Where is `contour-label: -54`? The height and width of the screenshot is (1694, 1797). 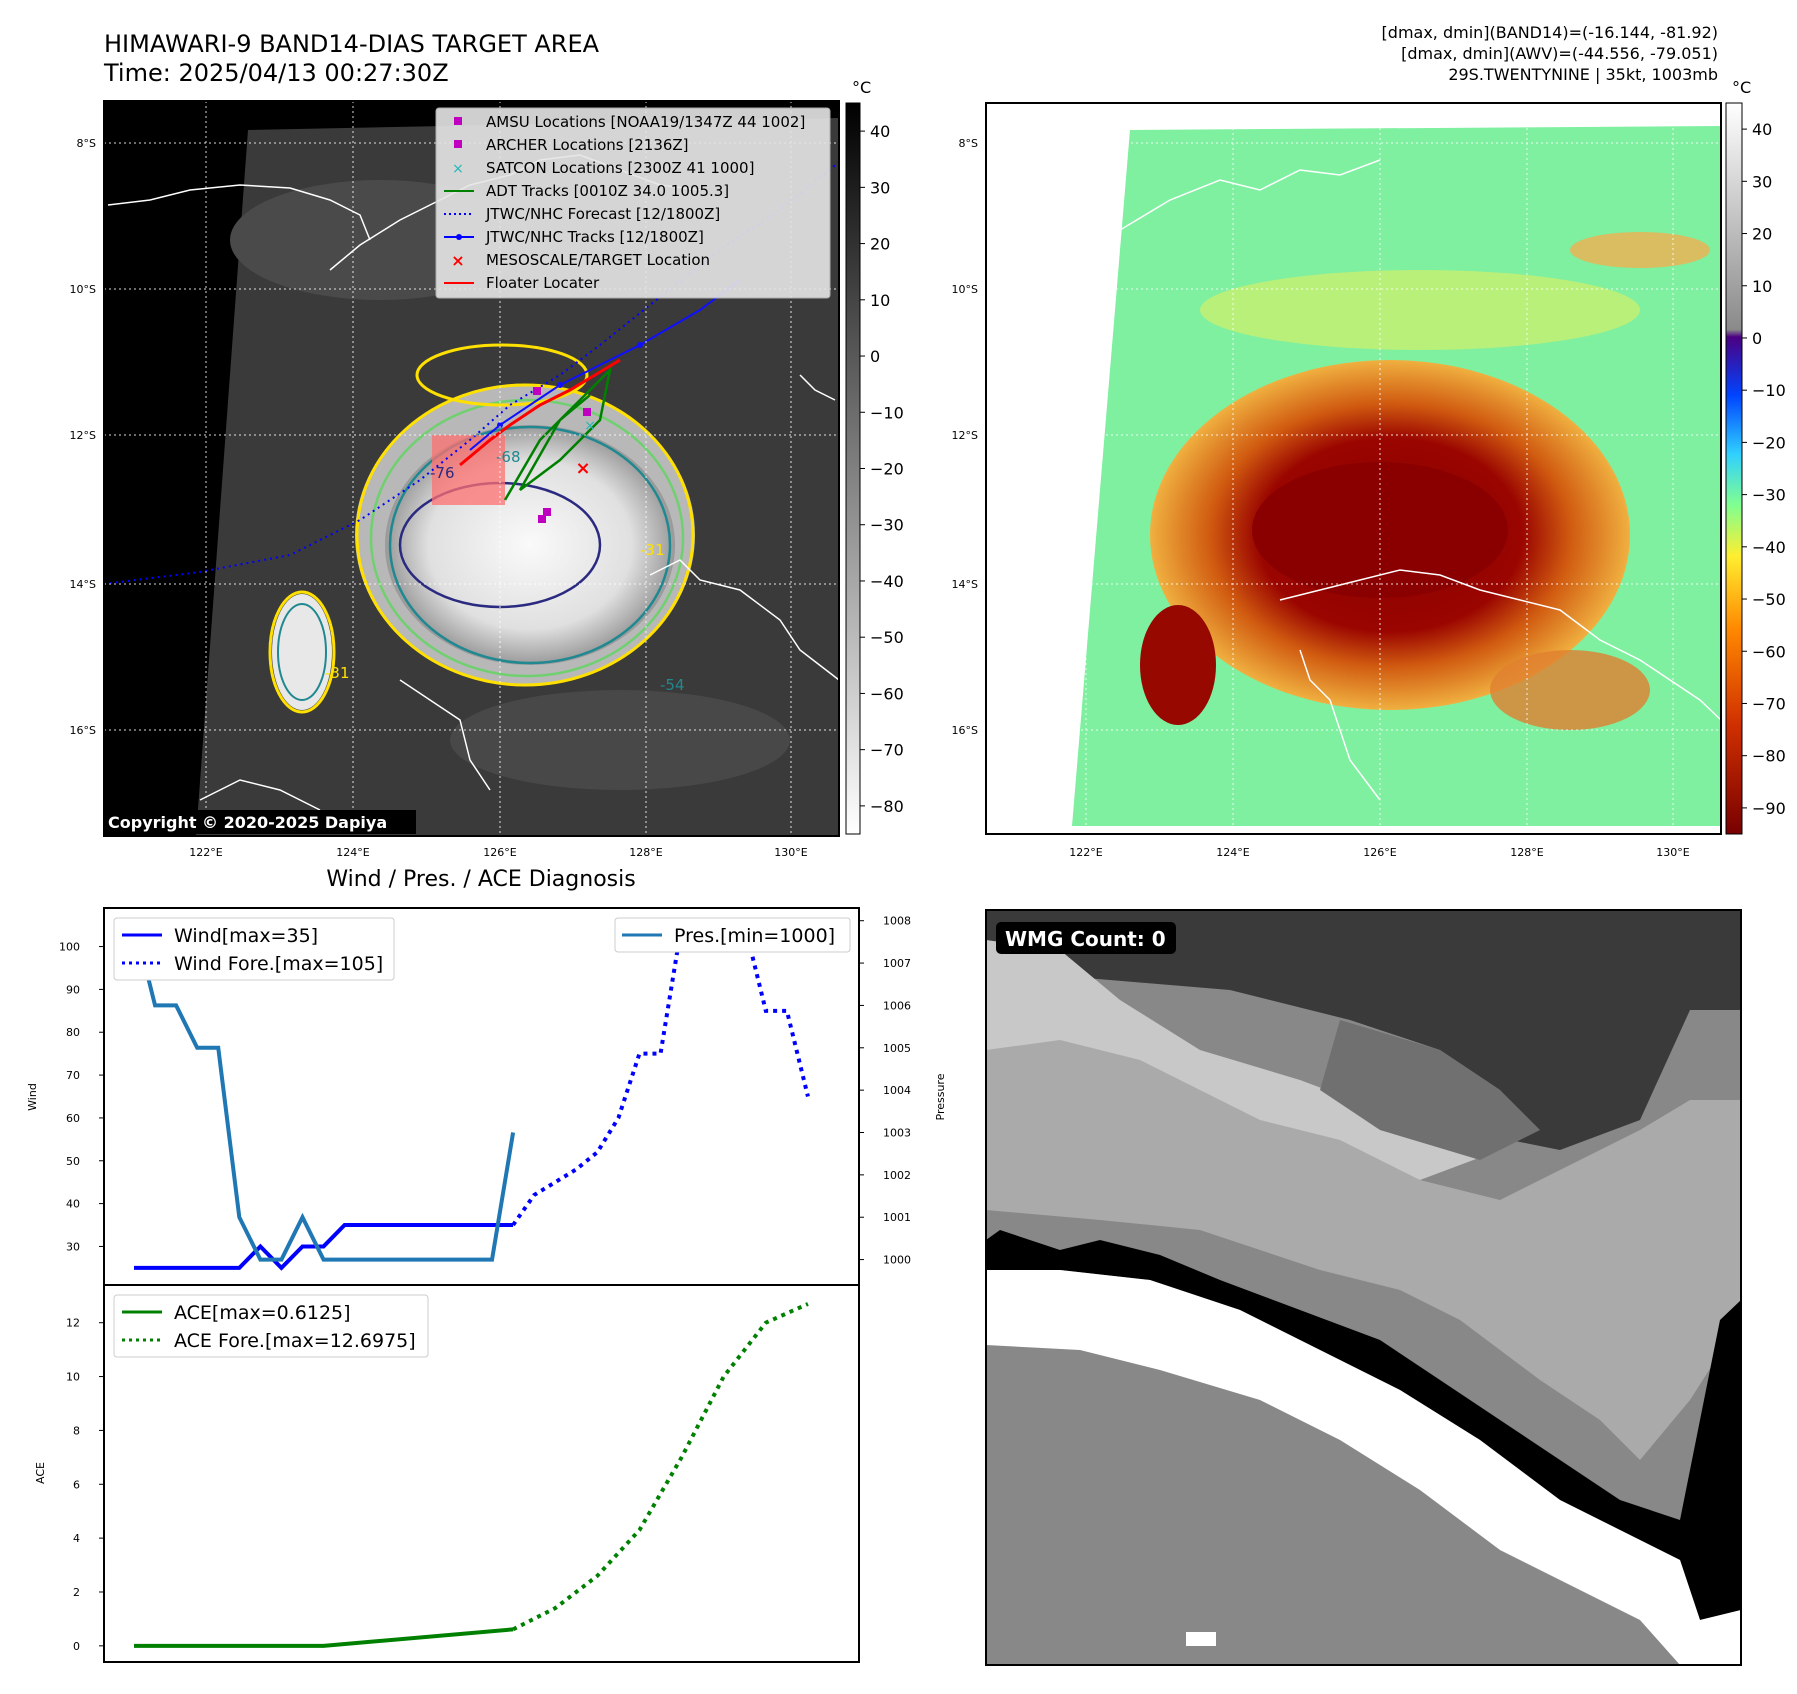
contour-label: -54 is located at coordinates (672, 685).